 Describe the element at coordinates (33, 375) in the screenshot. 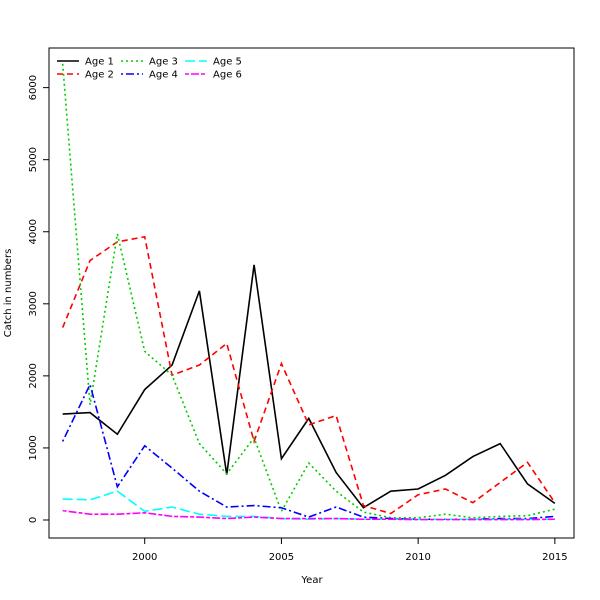

I see `y-tick-label: 2000` at that location.